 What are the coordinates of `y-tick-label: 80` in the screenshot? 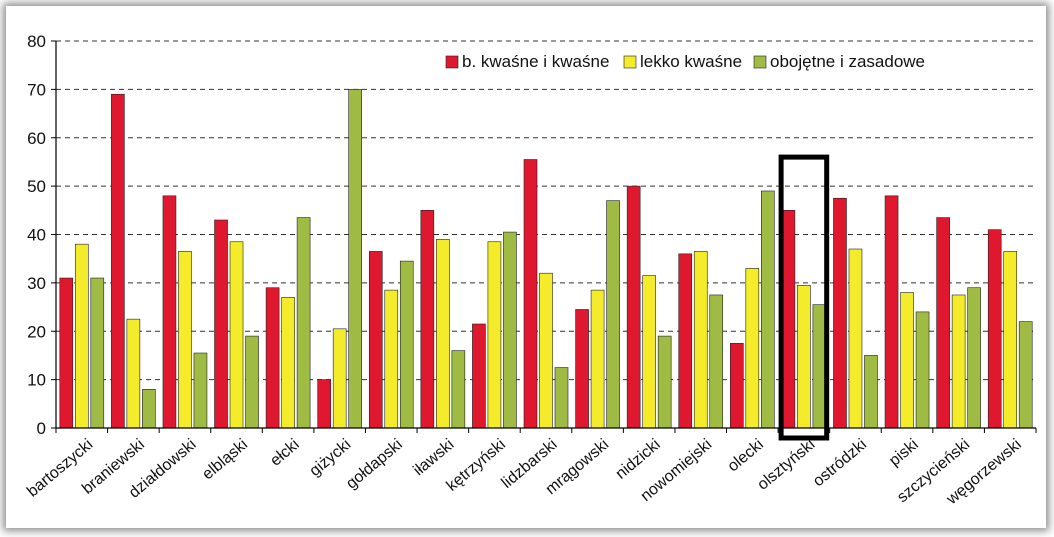 It's located at (36, 41).